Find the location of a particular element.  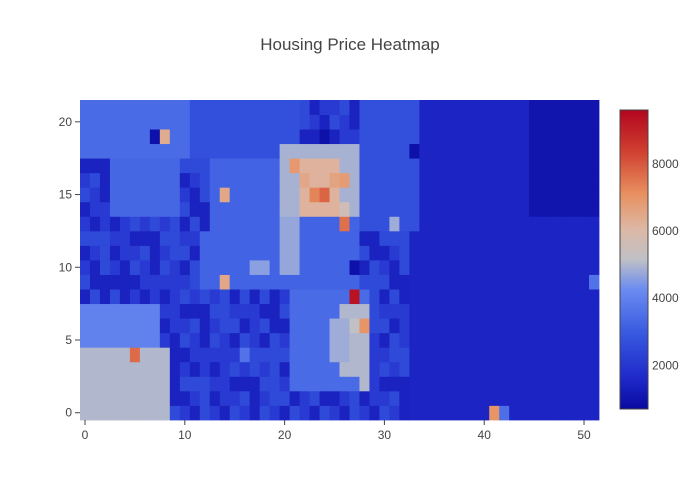

y-tick-label: 20 is located at coordinates (66, 122).